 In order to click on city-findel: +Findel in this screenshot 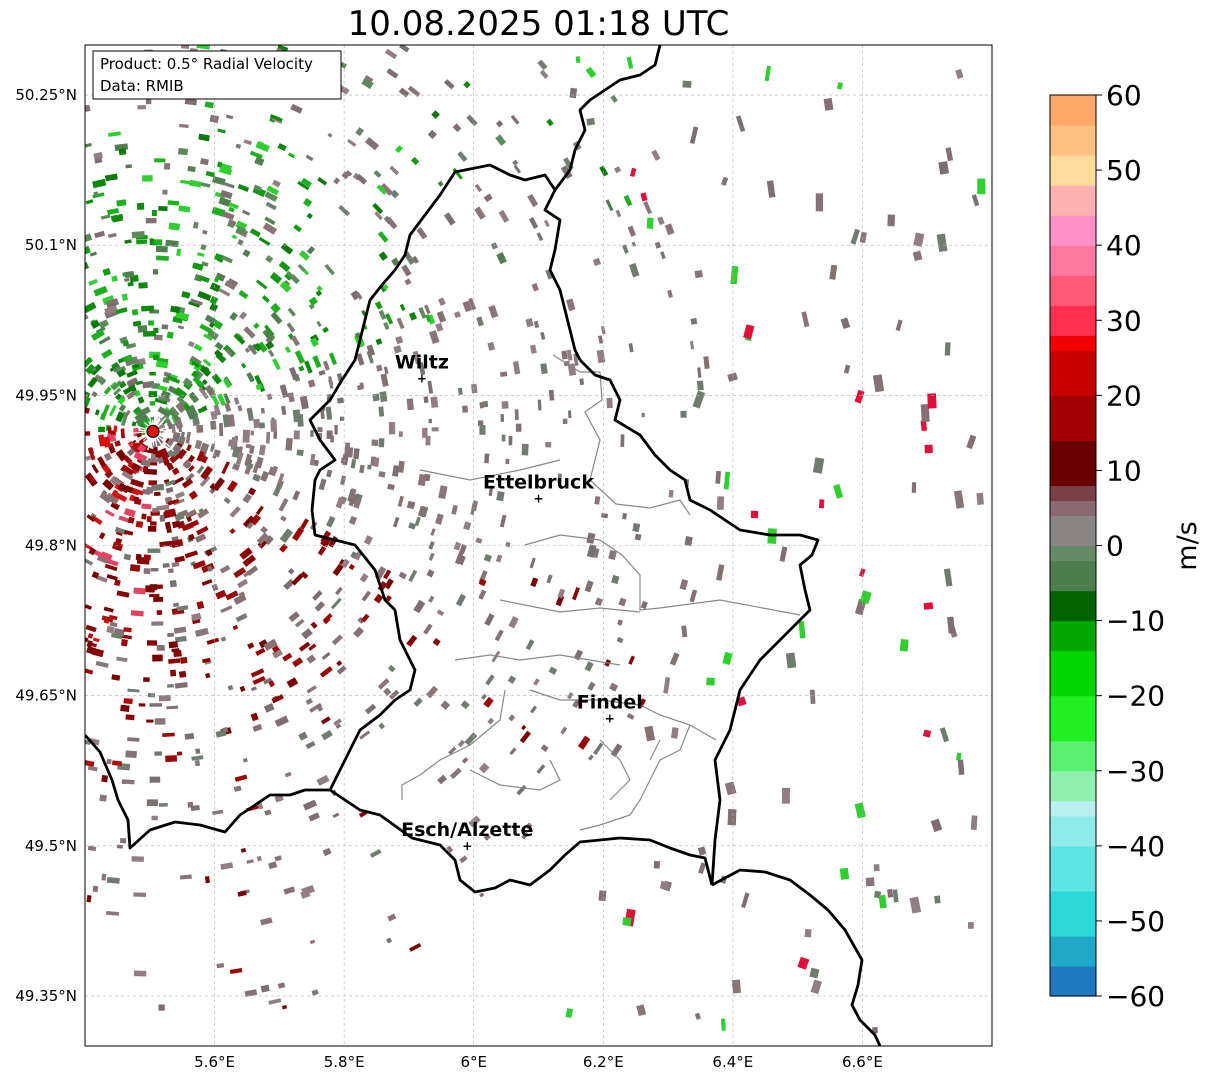, I will do `click(610, 709)`.